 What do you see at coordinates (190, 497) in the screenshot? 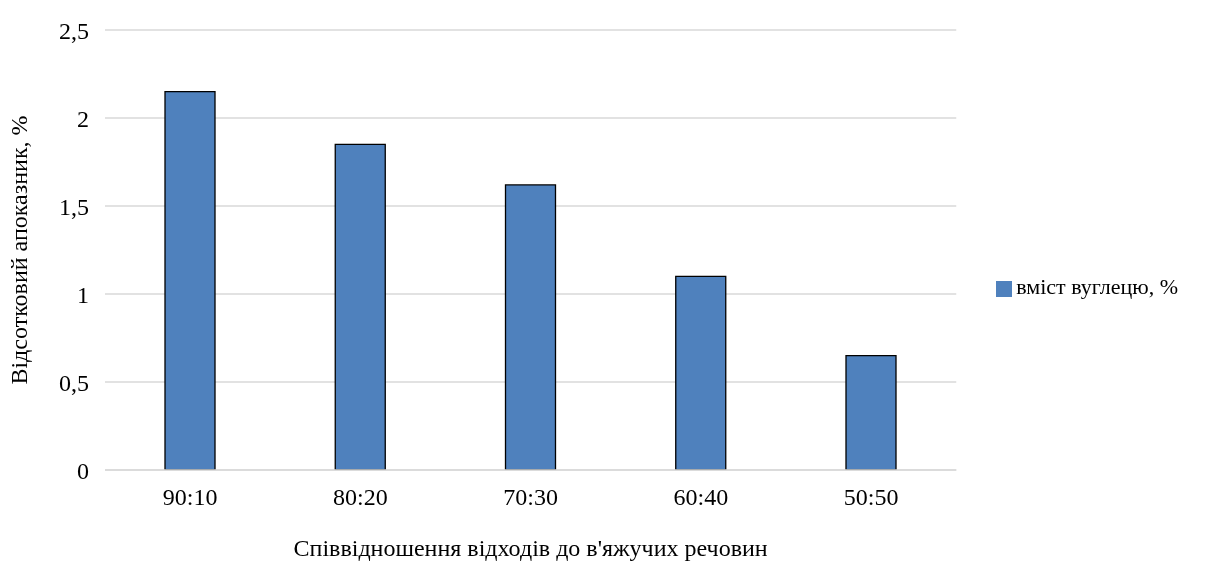
I see `x-tick-label: 90:10` at bounding box center [190, 497].